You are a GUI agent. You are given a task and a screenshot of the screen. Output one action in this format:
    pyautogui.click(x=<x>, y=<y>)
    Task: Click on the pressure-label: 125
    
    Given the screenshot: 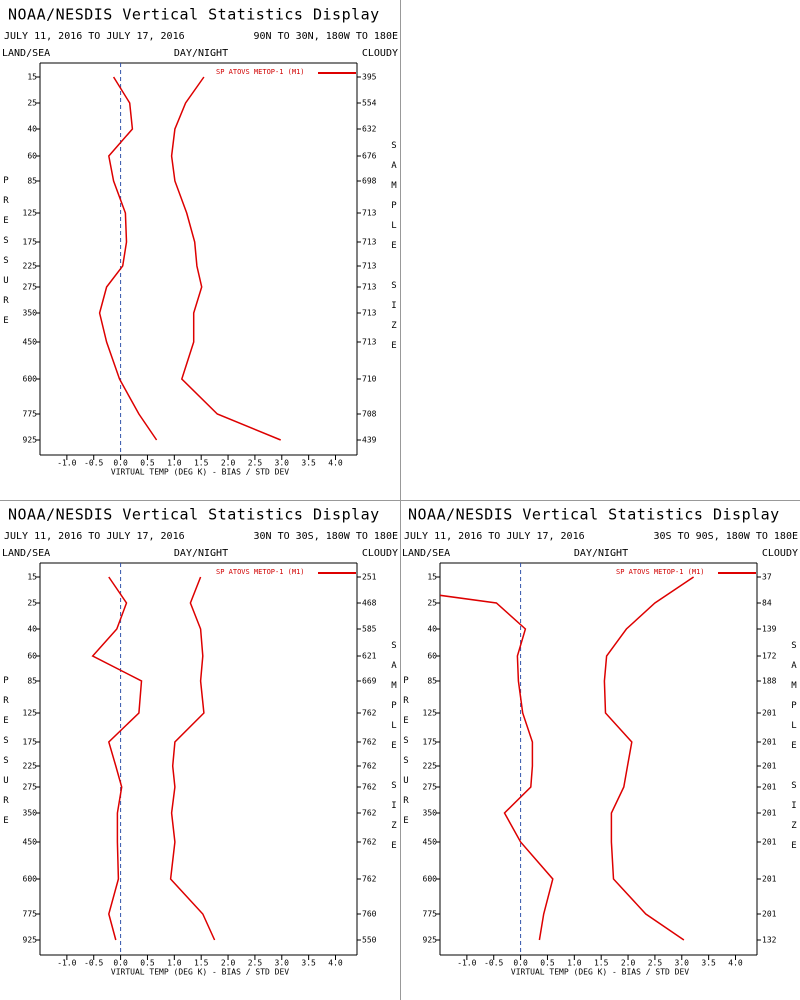 What is the action you would take?
    pyautogui.click(x=30, y=713)
    